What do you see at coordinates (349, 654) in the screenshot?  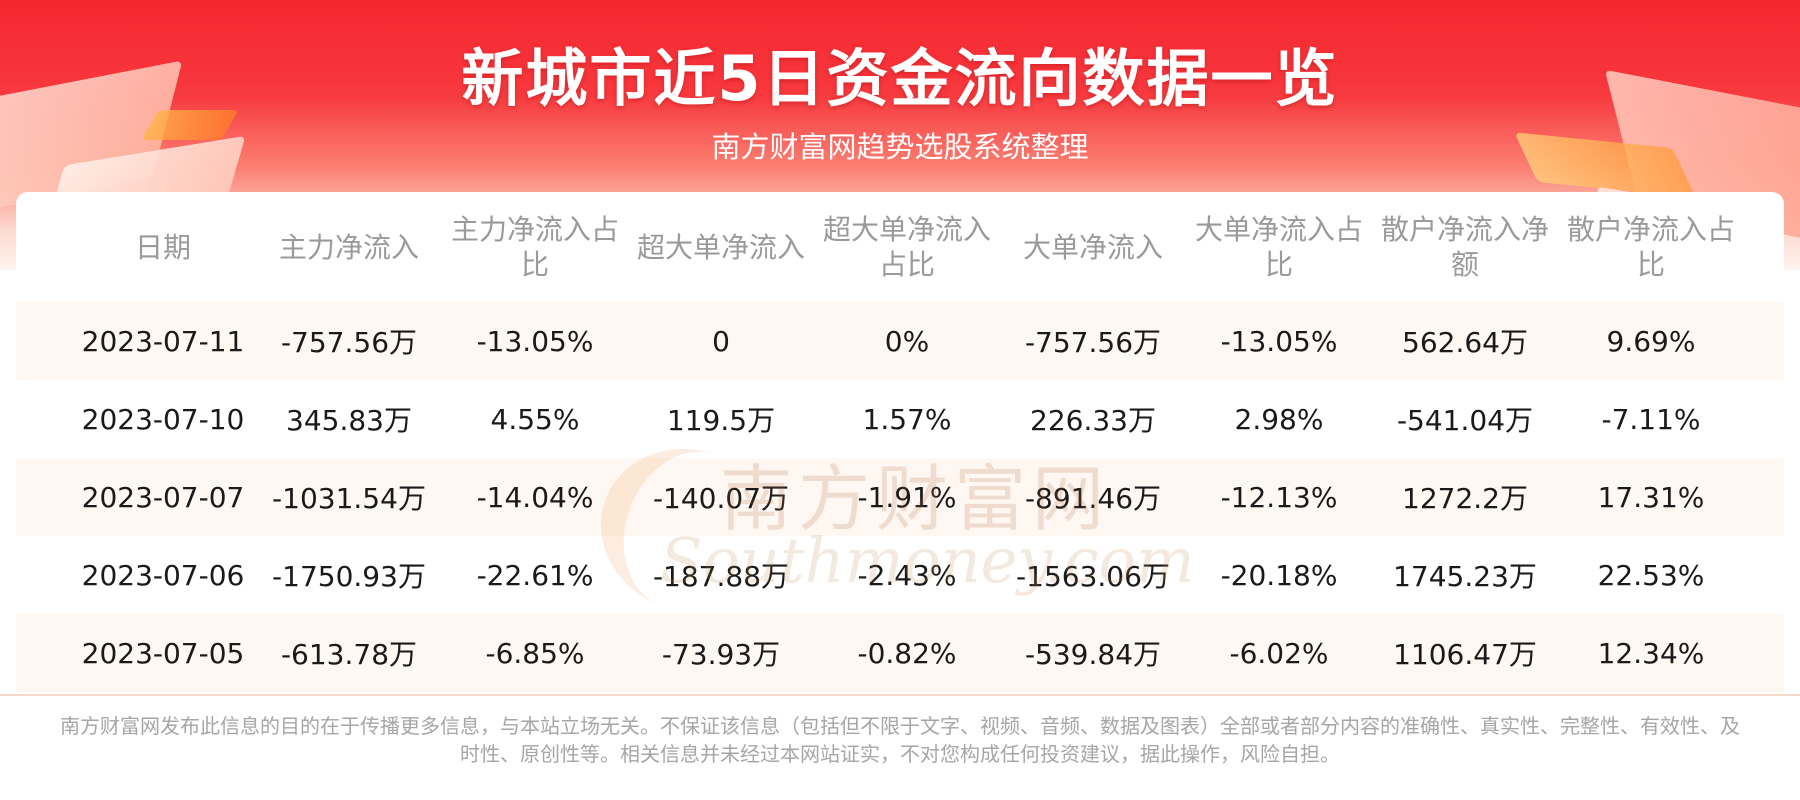 I see `table-cell: -613.78万` at bounding box center [349, 654].